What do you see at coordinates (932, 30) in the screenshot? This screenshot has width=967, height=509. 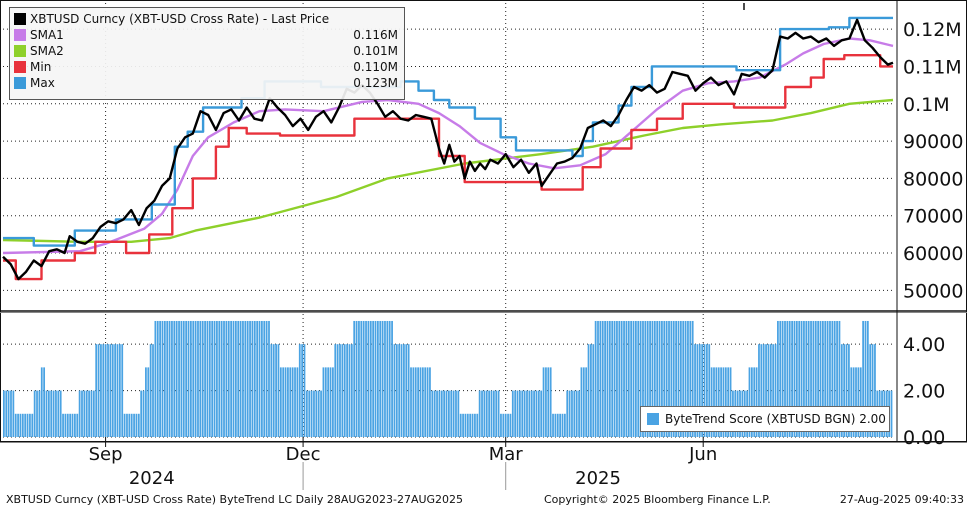 I see `upper-y-tick-label: 0.12M` at bounding box center [932, 30].